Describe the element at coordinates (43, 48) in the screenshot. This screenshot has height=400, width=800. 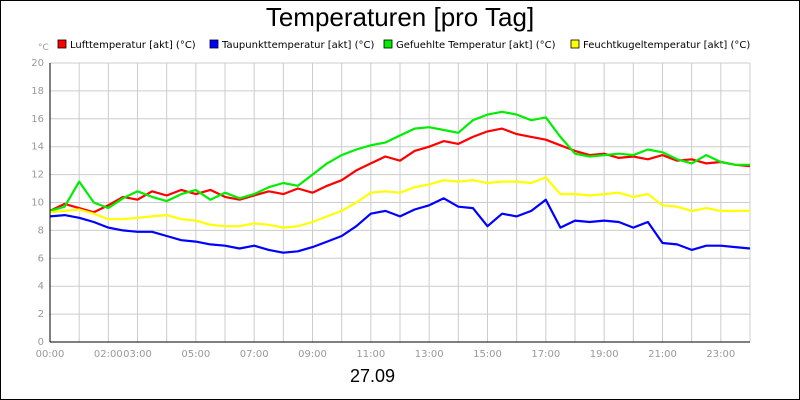
I see `y-unit-label: °C` at that location.